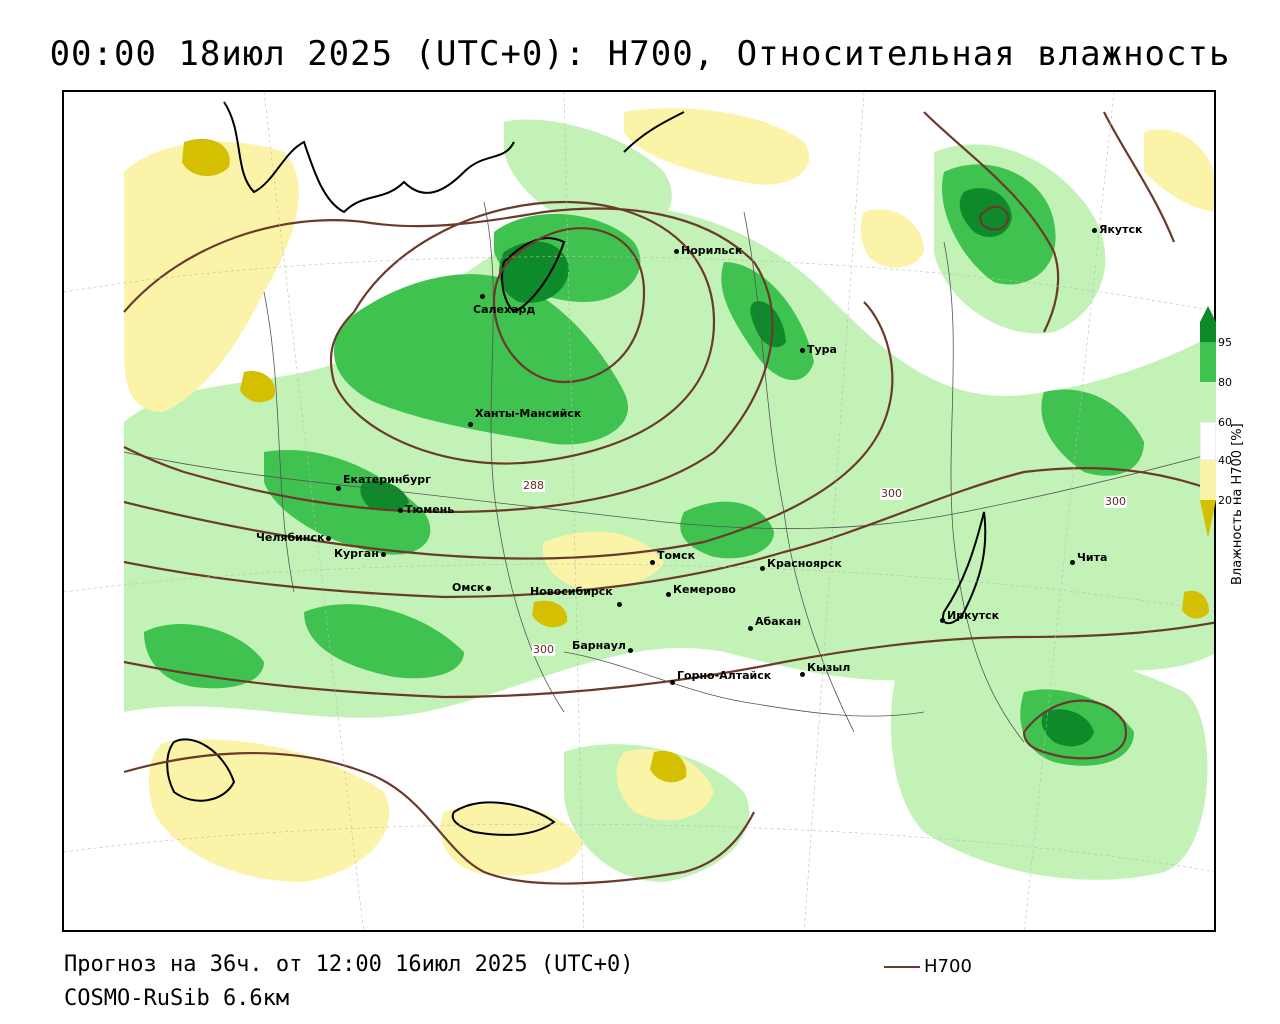 This screenshot has height=1024, width=1280. I want to click on colorbar-top-arrow, so click(1208, 314).